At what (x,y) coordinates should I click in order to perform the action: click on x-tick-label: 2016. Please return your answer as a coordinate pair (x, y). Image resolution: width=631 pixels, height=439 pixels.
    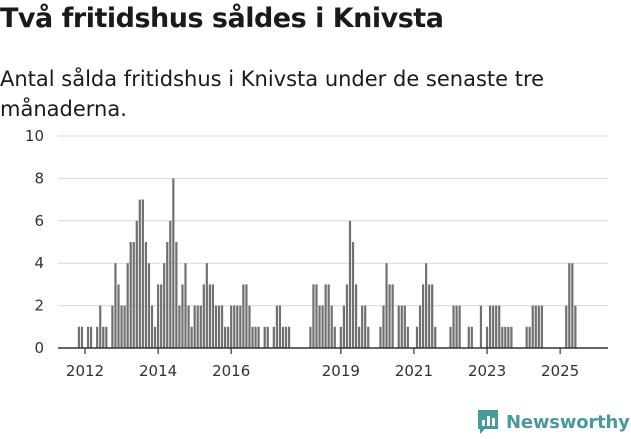
    Looking at the image, I should click on (231, 371).